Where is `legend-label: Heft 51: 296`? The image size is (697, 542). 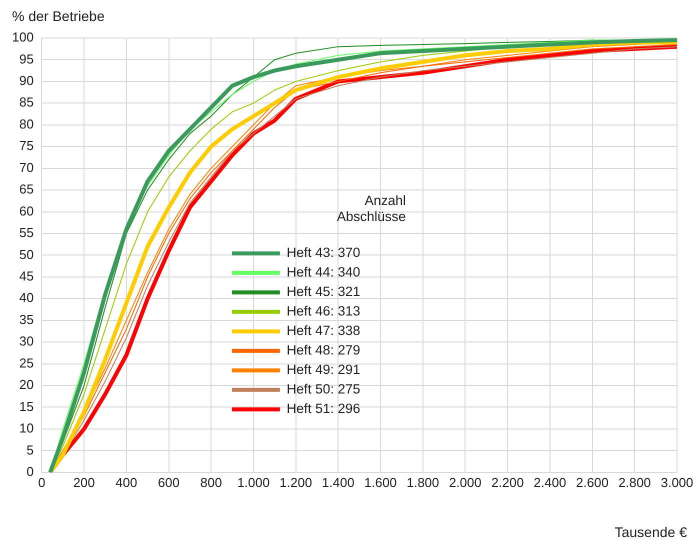 legend-label: Heft 51: 296 is located at coordinates (323, 408).